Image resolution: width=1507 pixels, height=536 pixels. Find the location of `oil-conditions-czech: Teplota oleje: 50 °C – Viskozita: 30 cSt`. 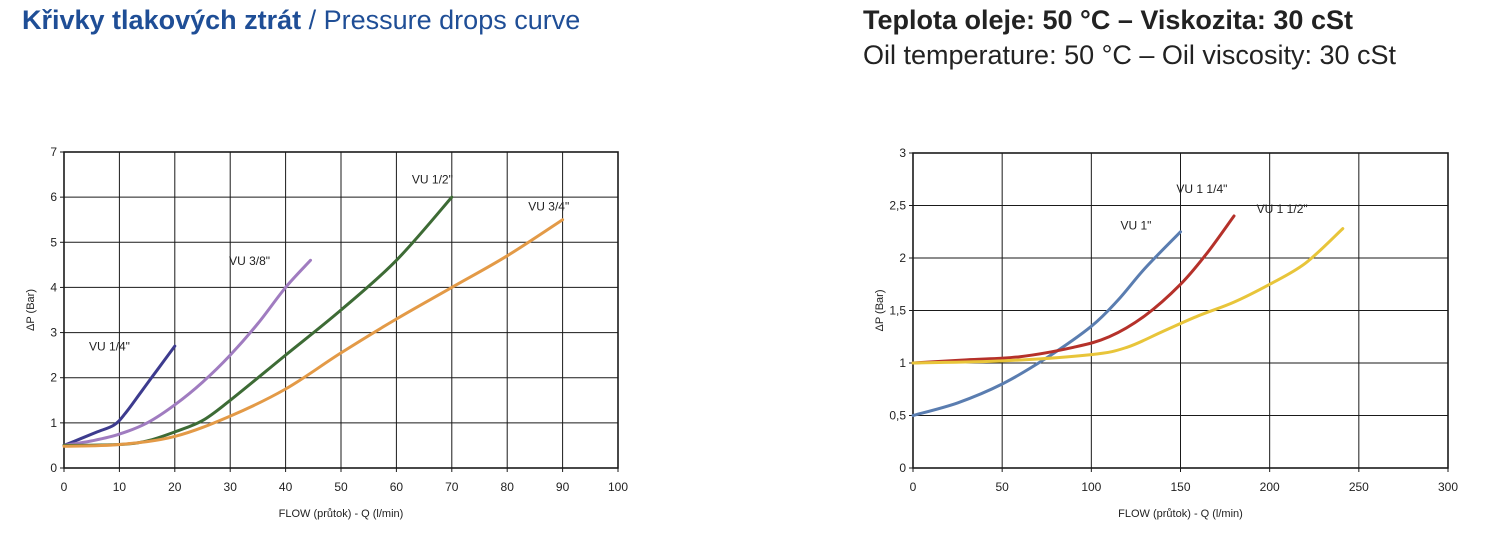

oil-conditions-czech: Teplota oleje: 50 °C – Viskozita: 30 cSt is located at coordinates (1108, 20).